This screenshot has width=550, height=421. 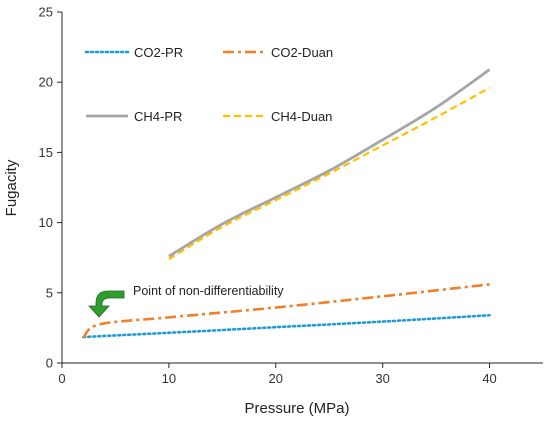 I want to click on x-tick-label: 40, so click(x=489, y=378).